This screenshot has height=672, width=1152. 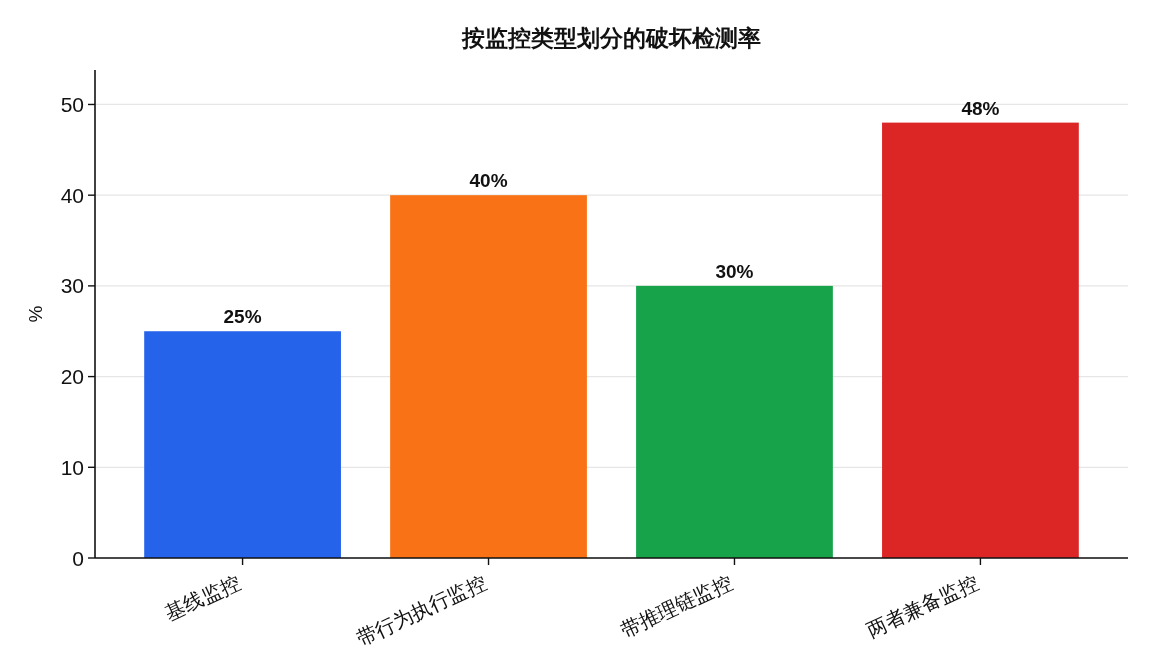 What do you see at coordinates (72, 104) in the screenshot?
I see `y-tick-label: 50` at bounding box center [72, 104].